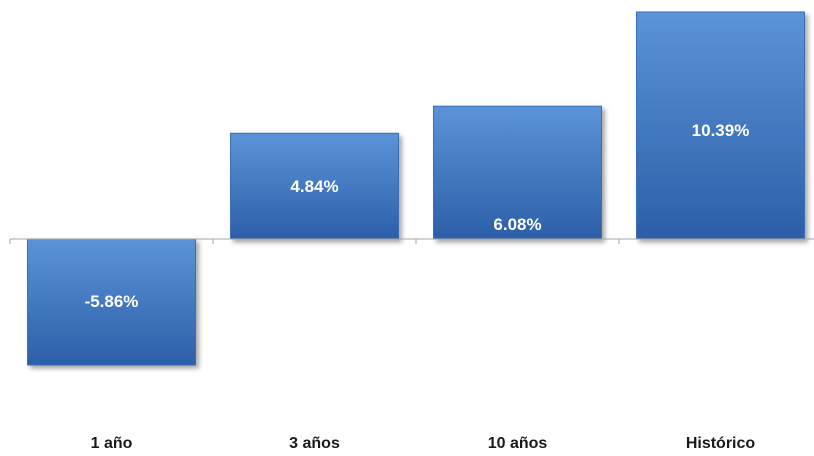  I want to click on category-label-3: Histórico, so click(721, 443).